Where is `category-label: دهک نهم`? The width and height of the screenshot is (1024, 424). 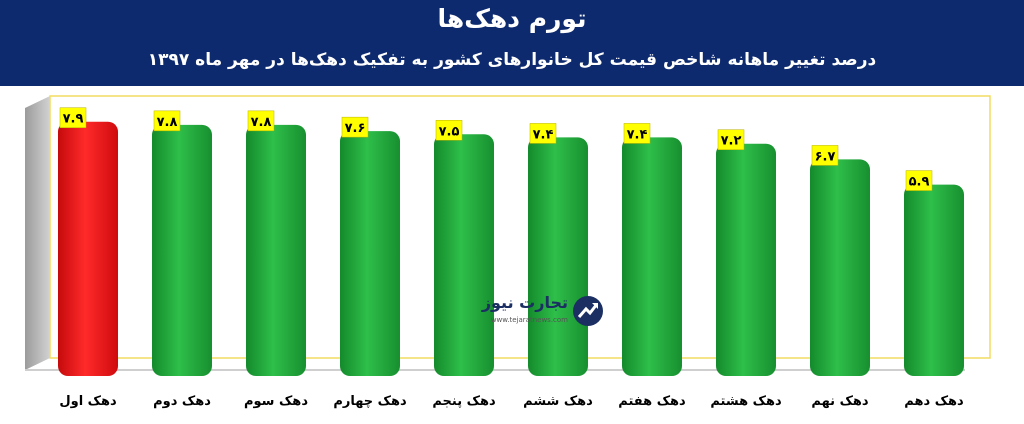 category-label: دهک نهم is located at coordinates (840, 401).